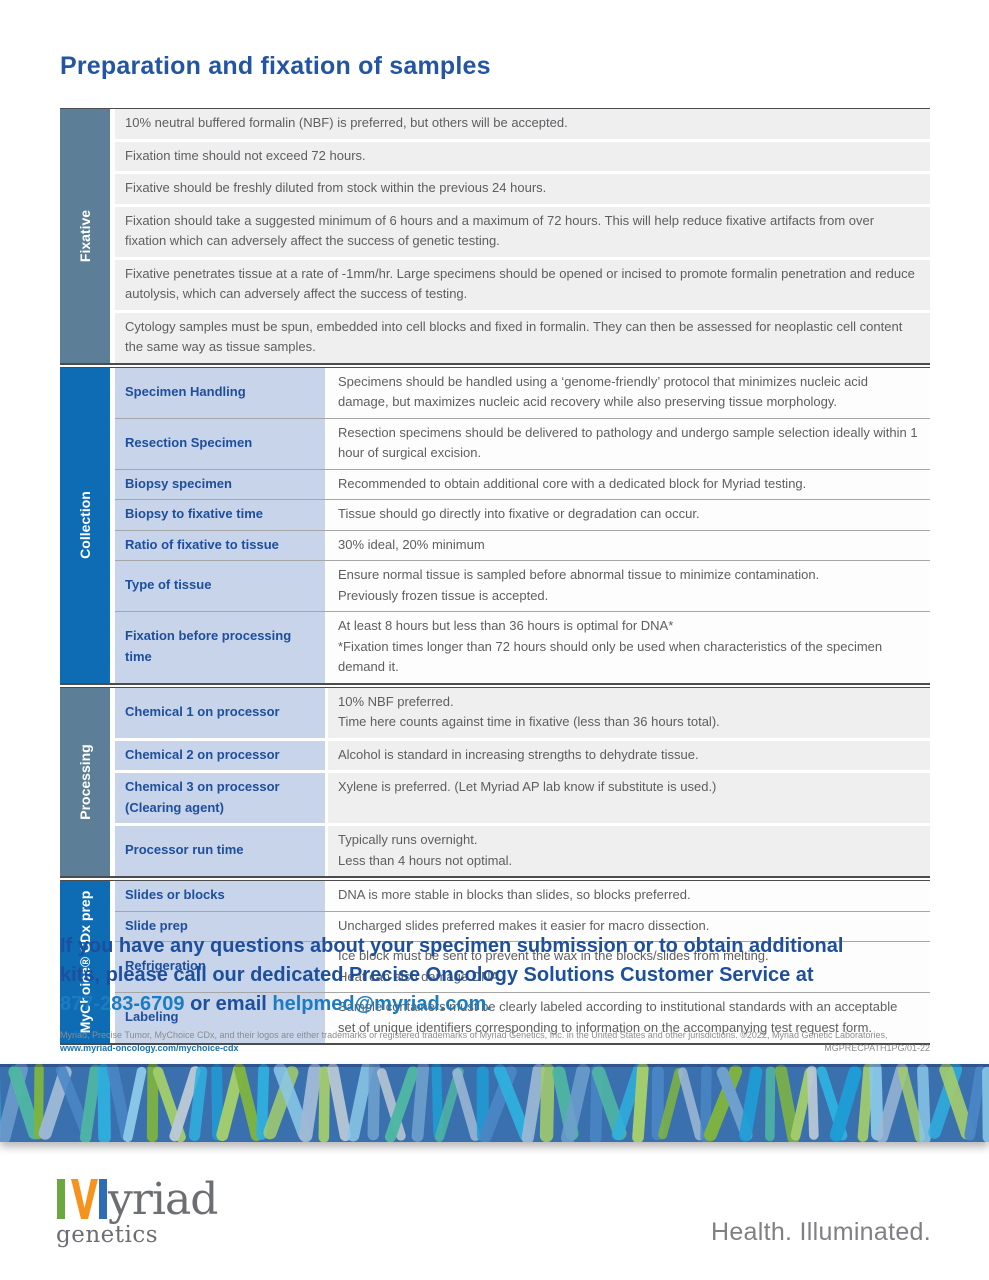  Describe the element at coordinates (163, 1199) in the screenshot. I see `logo-text: yriad` at that location.